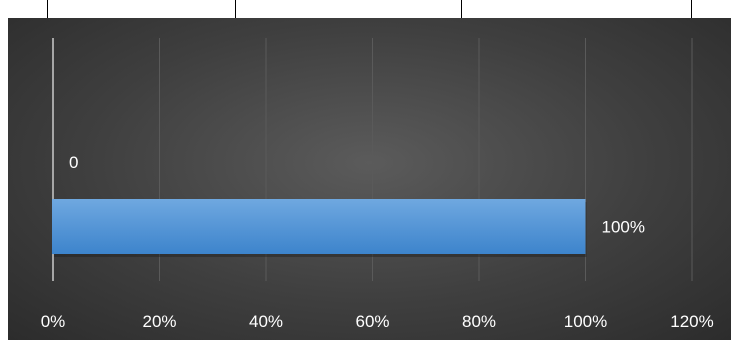 The image size is (735, 342). Describe the element at coordinates (367, 9) in the screenshot. I see `top-strip` at that location.